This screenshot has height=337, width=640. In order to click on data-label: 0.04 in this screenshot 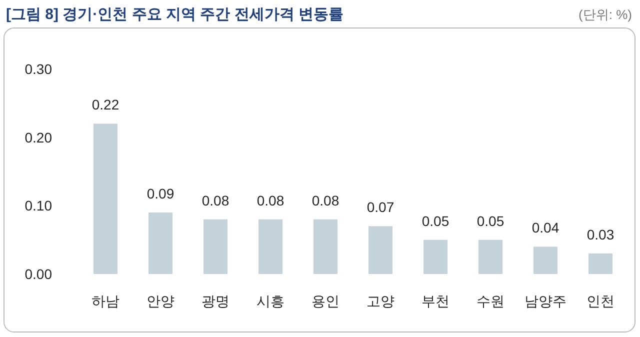, I will do `click(546, 228)`.